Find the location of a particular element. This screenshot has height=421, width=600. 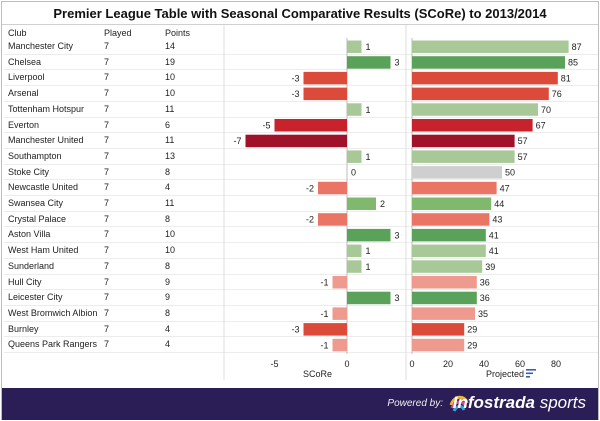

points-value: 13 is located at coordinates (170, 155).